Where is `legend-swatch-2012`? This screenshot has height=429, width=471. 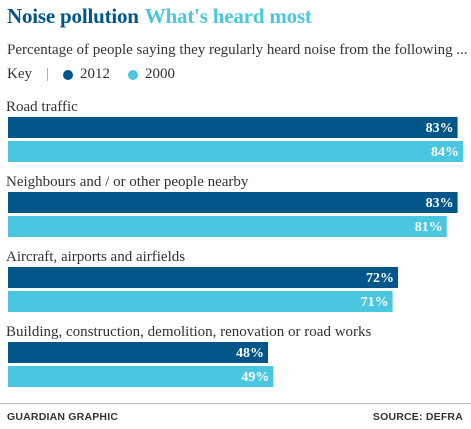 legend-swatch-2012 is located at coordinates (68, 74).